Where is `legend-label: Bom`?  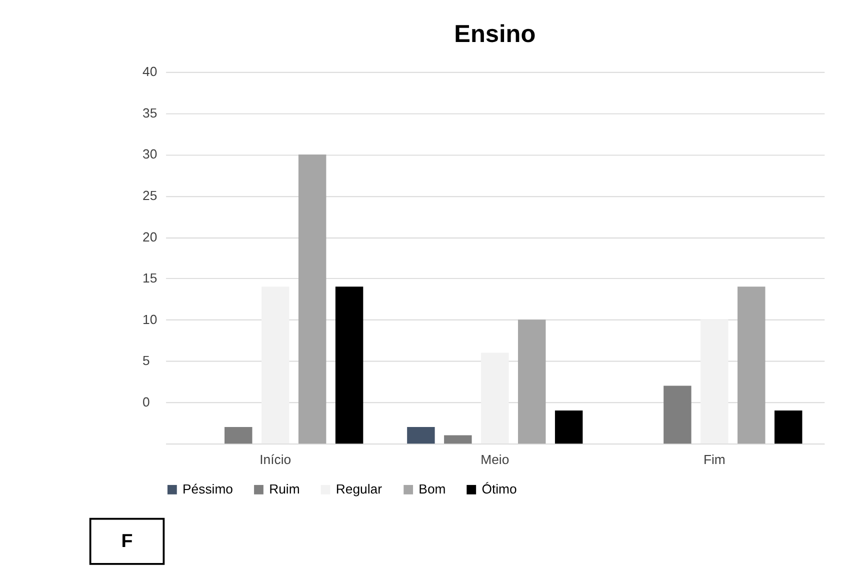
legend-label: Bom is located at coordinates (432, 488).